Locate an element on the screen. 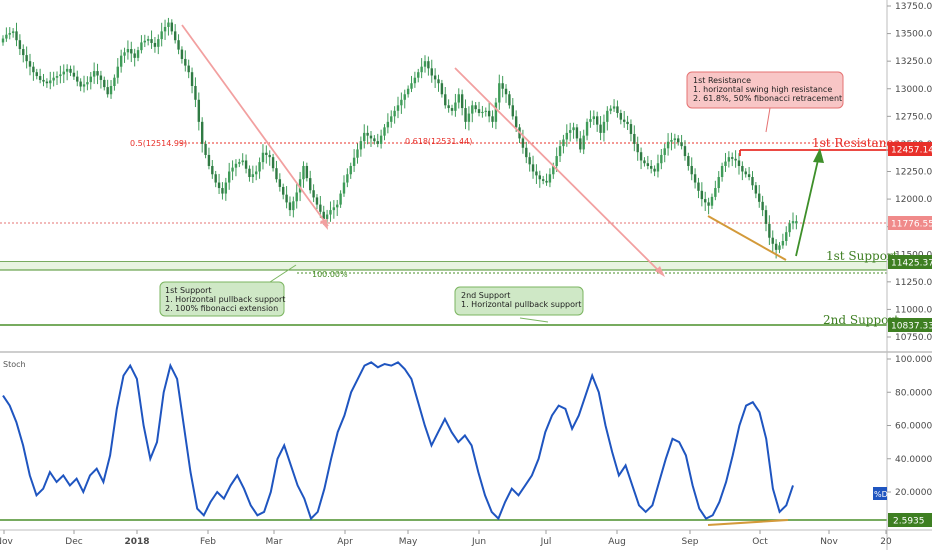  support-2-note-title: 2nd Support is located at coordinates (485, 295).